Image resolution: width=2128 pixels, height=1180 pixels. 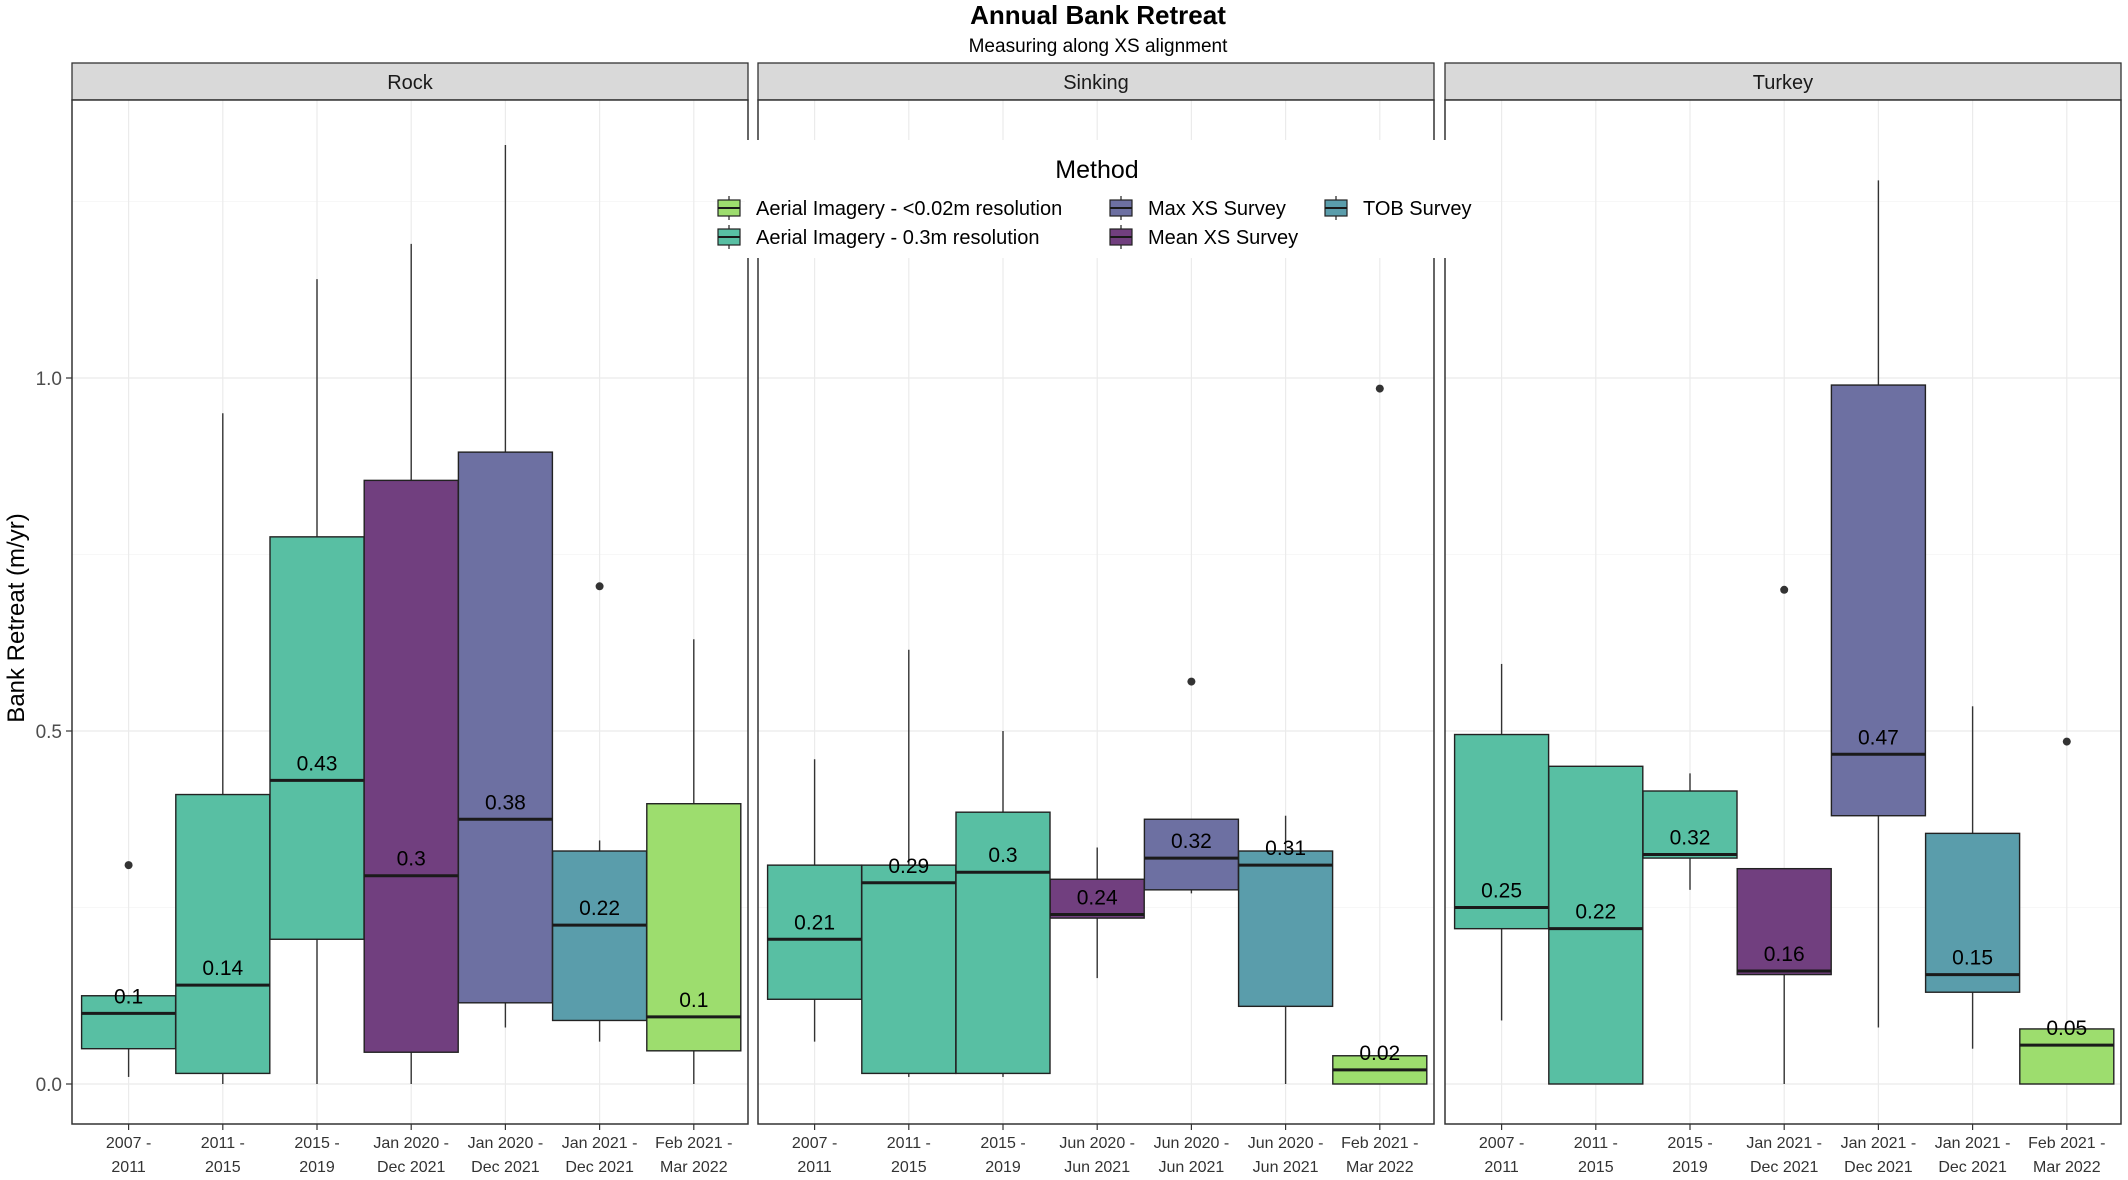 I want to click on box-5: 0.47 Jan 2021 - Dec 2021, so click(x=1878, y=678).